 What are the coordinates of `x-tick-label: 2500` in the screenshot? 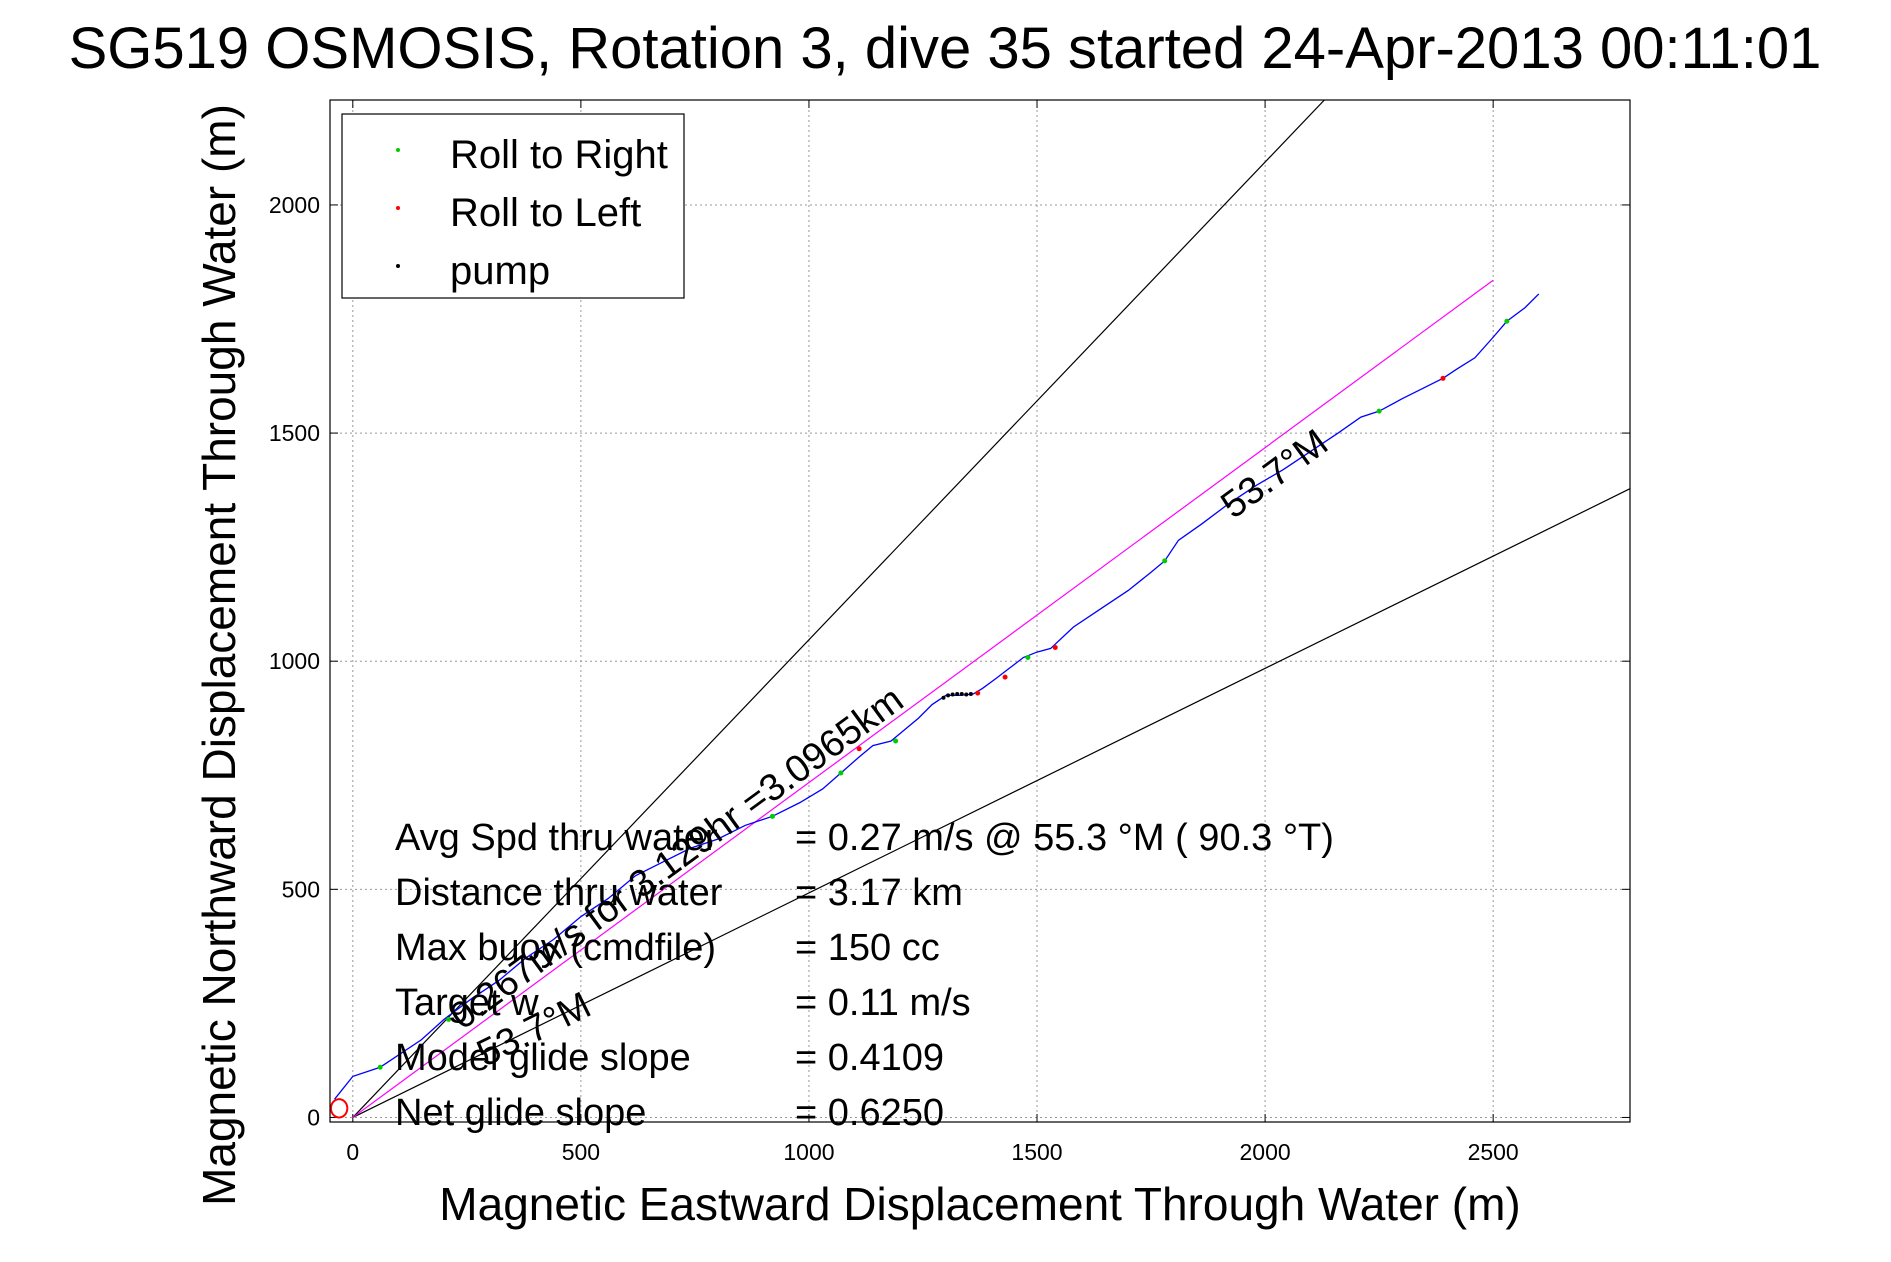 It's located at (1493, 1152).